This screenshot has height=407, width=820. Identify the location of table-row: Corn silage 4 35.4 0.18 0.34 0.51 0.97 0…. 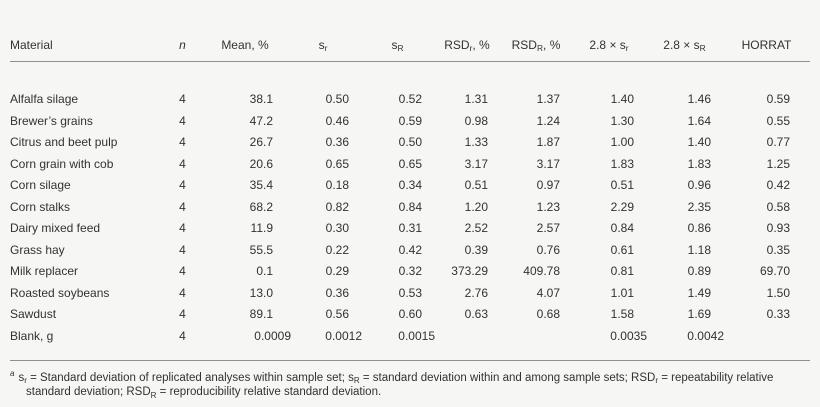
(410, 185).